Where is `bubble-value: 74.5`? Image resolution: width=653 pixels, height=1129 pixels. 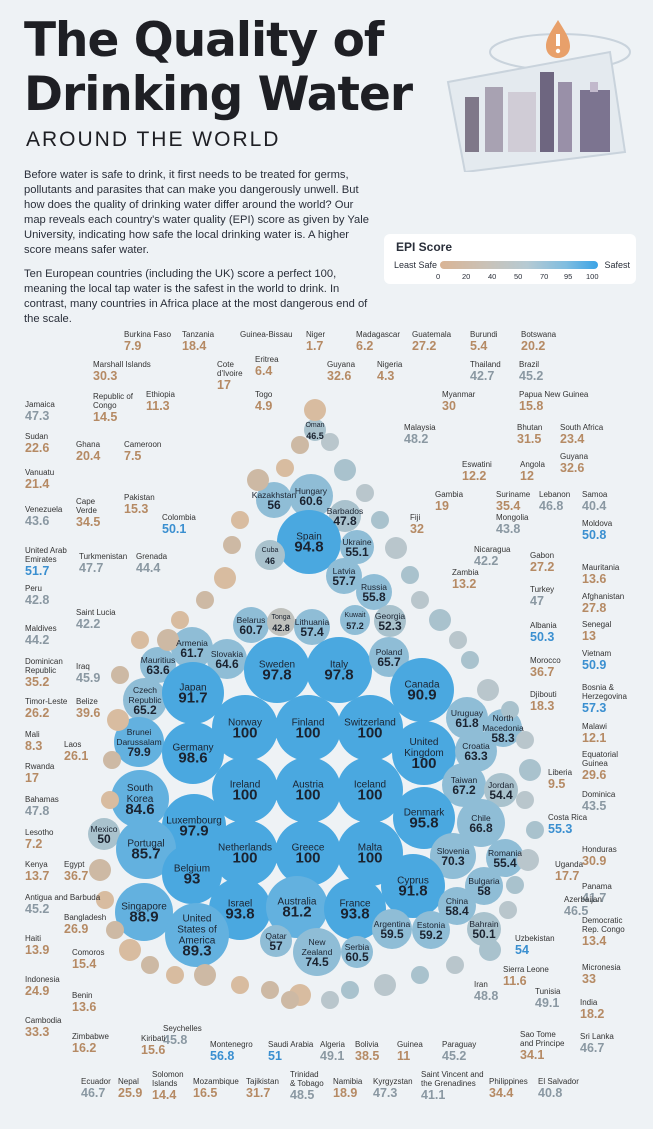
bubble-value: 74.5 is located at coordinates (317, 962).